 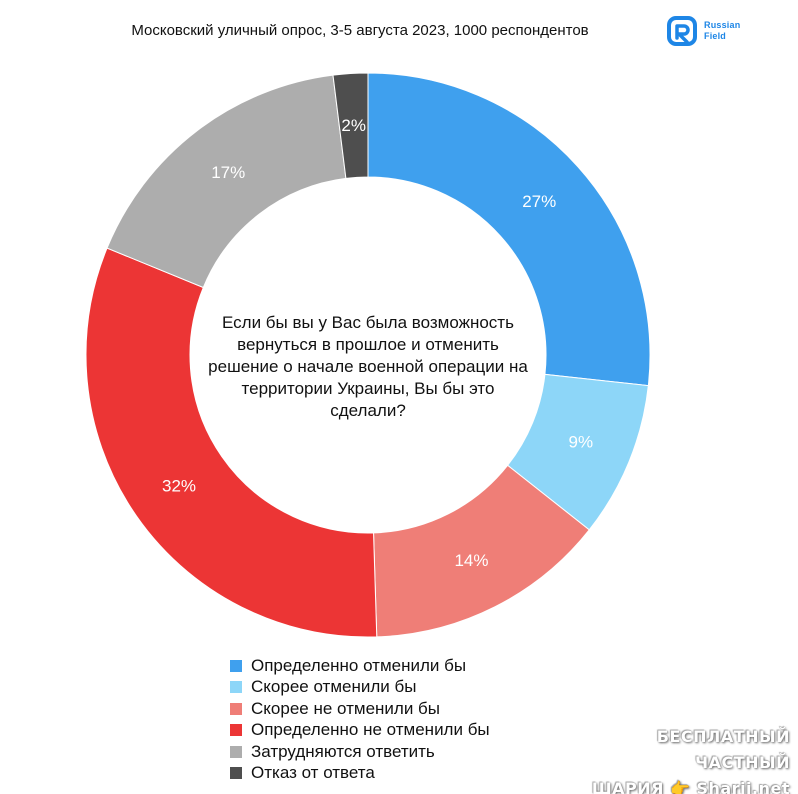 What do you see at coordinates (682, 31) in the screenshot?
I see `russian-field-logo-icon` at bounding box center [682, 31].